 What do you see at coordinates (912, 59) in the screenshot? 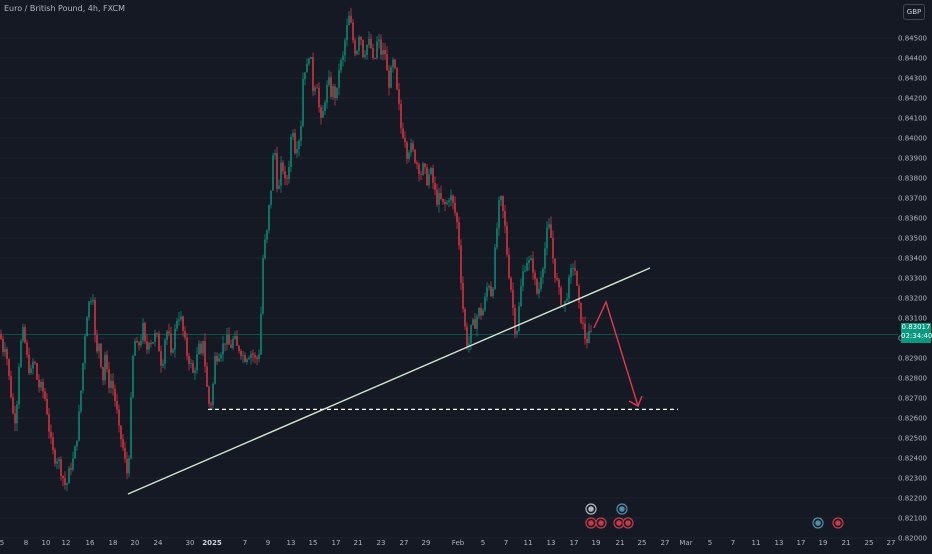
I see `price-tick-label: 0.84400` at bounding box center [912, 59].